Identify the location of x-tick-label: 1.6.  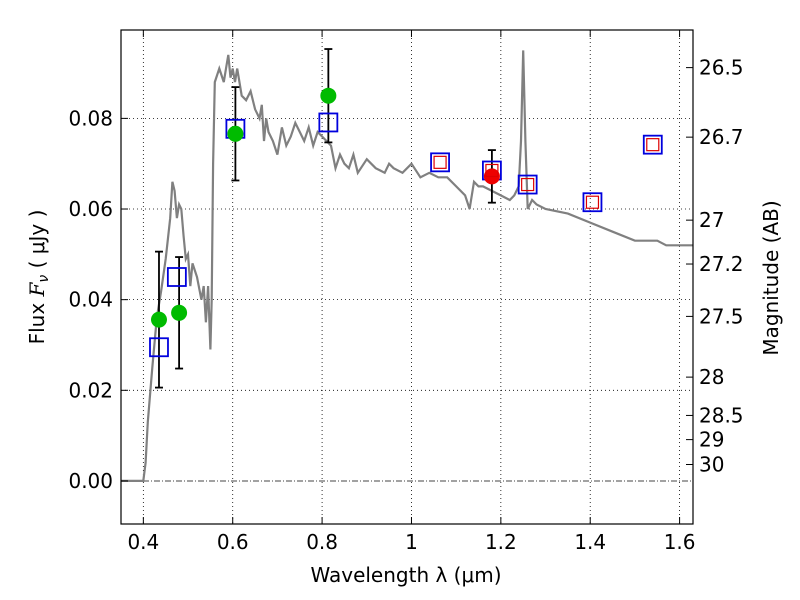
(680, 542).